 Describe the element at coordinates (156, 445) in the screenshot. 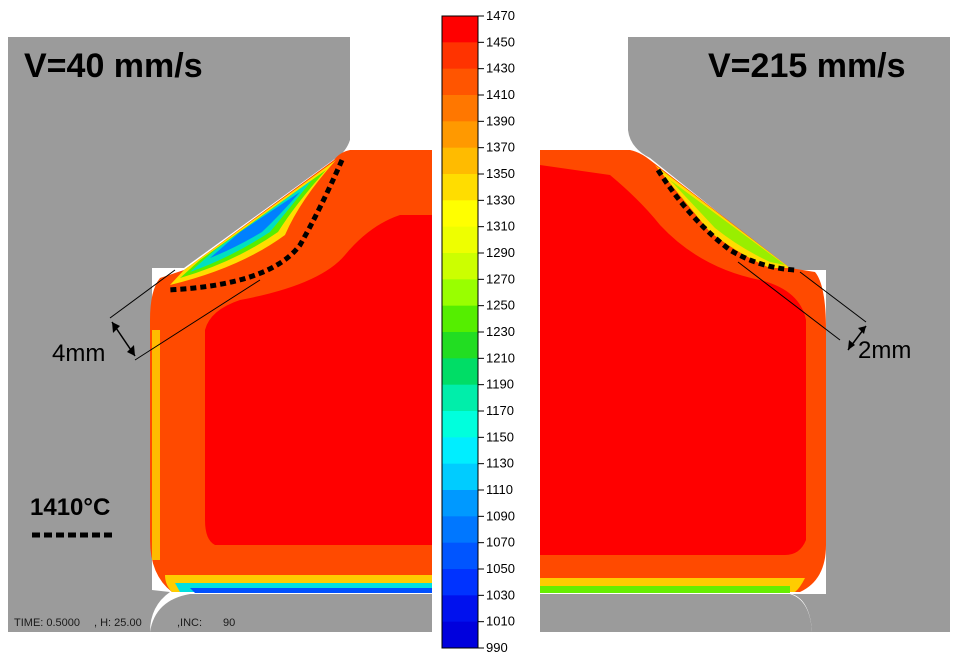

I see `left-edge-warm-strip` at that location.